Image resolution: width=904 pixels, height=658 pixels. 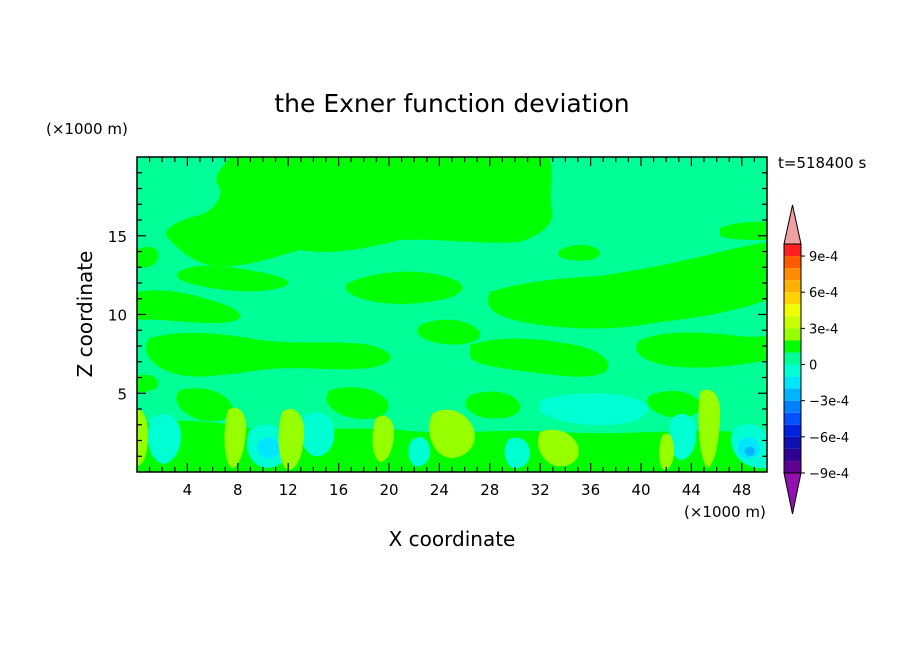 I want to click on x-tick-label: 20, so click(x=388, y=490).